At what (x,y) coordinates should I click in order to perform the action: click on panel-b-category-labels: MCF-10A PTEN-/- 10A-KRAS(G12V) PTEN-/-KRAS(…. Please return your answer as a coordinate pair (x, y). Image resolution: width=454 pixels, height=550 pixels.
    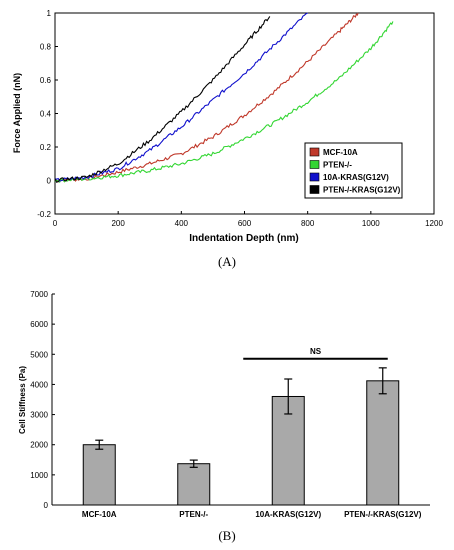
    Looking at the image, I should click on (252, 514).